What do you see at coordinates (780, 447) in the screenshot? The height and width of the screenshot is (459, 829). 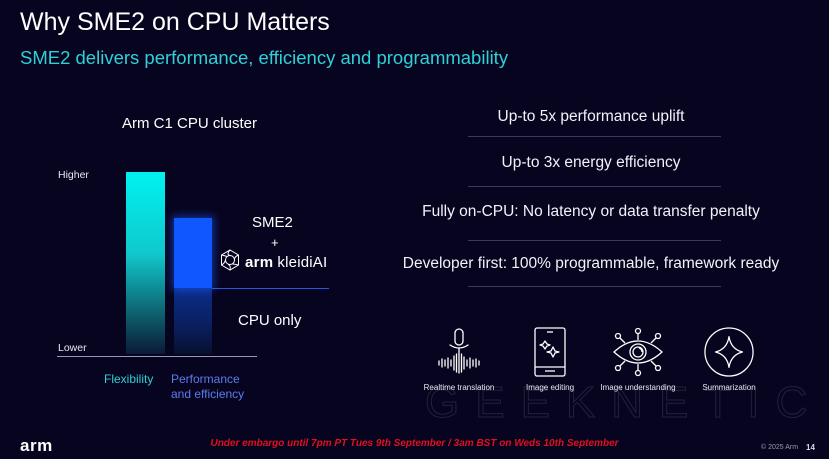 I see `copyright: © 2025 Arm` at bounding box center [780, 447].